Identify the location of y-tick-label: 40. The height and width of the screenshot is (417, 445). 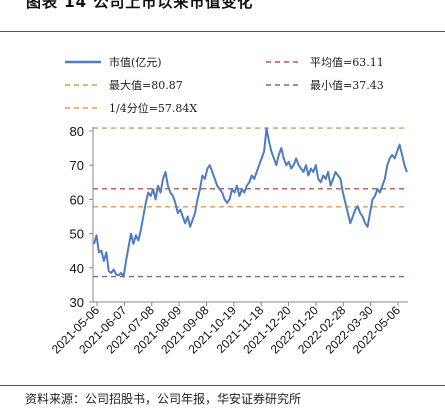
(77, 268).